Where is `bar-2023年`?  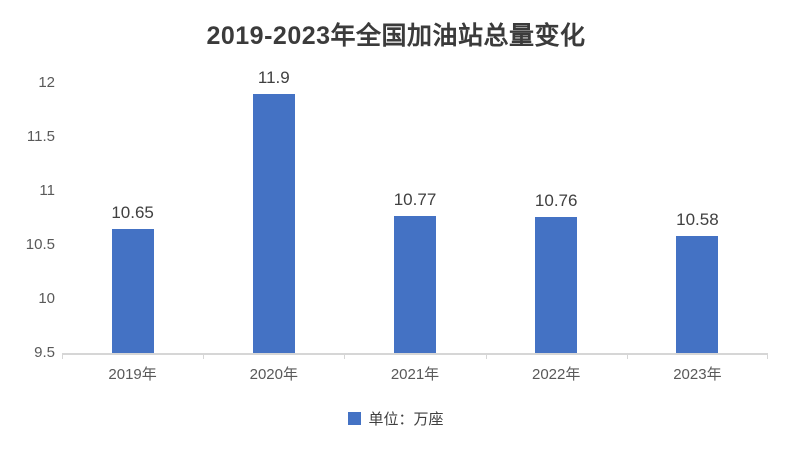 bar-2023年 is located at coordinates (697, 294).